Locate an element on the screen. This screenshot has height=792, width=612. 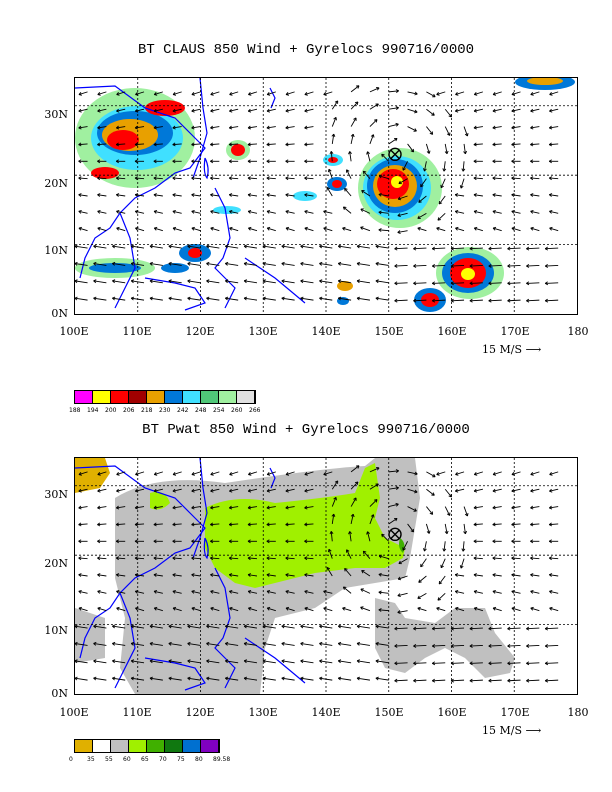
panel2-lat-0n: 0N is located at coordinates (59, 693).